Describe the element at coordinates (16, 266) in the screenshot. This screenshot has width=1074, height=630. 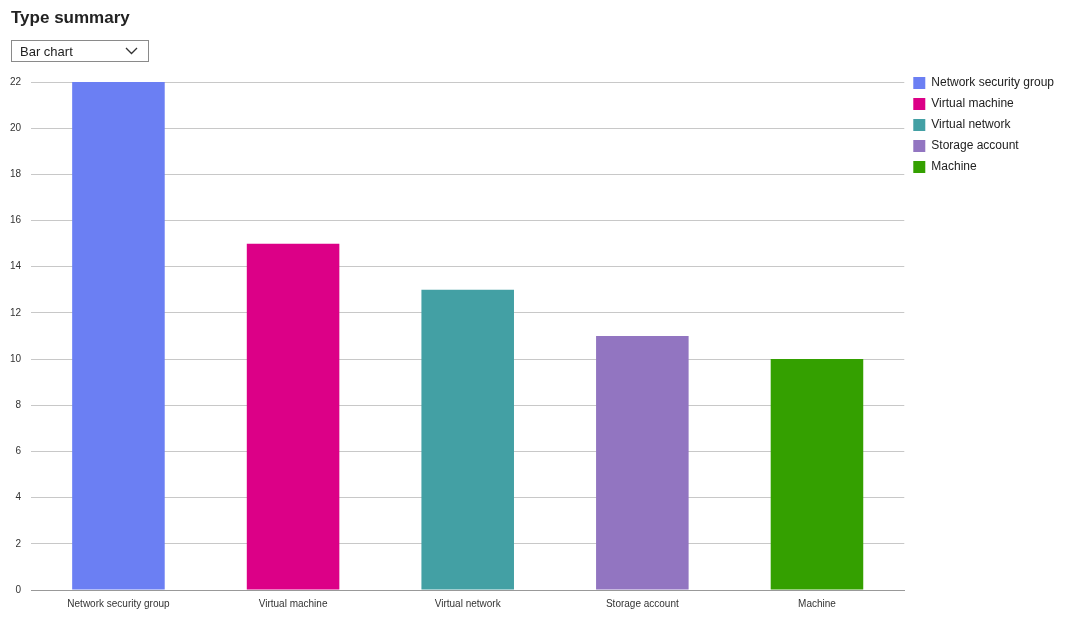
I see `y-tick-label: 14` at that location.